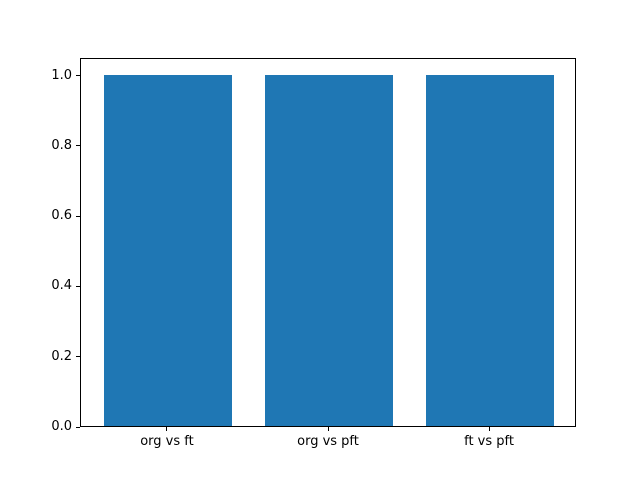 The height and width of the screenshot is (480, 640). Describe the element at coordinates (61, 75) in the screenshot. I see `y-tick-label: 1.0` at that location.